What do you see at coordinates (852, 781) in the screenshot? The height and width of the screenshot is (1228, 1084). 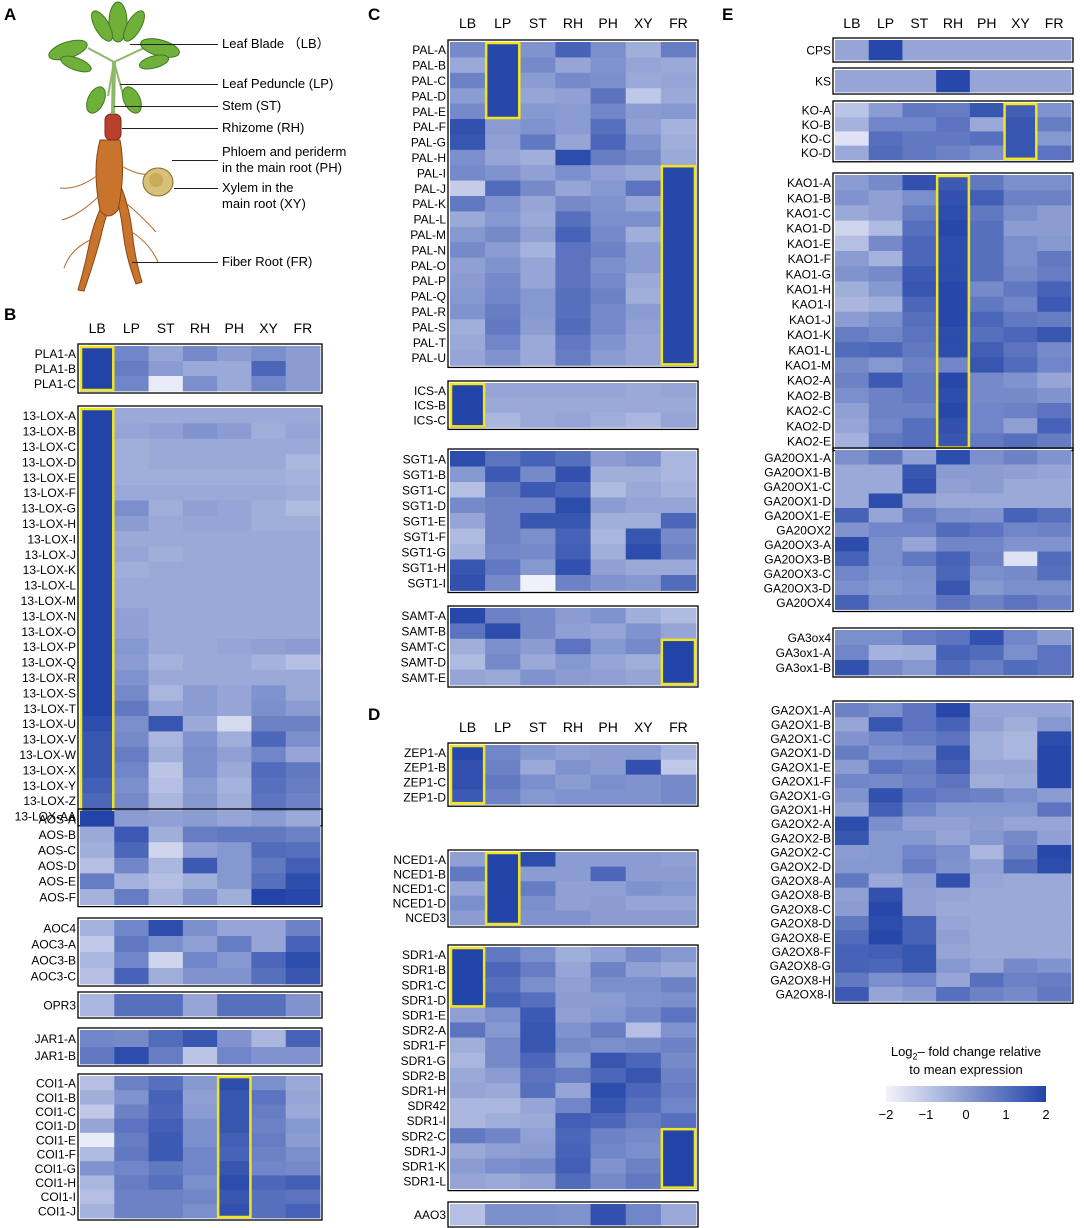 I see `heat-cell-ga2ox1-f-lb` at bounding box center [852, 781].